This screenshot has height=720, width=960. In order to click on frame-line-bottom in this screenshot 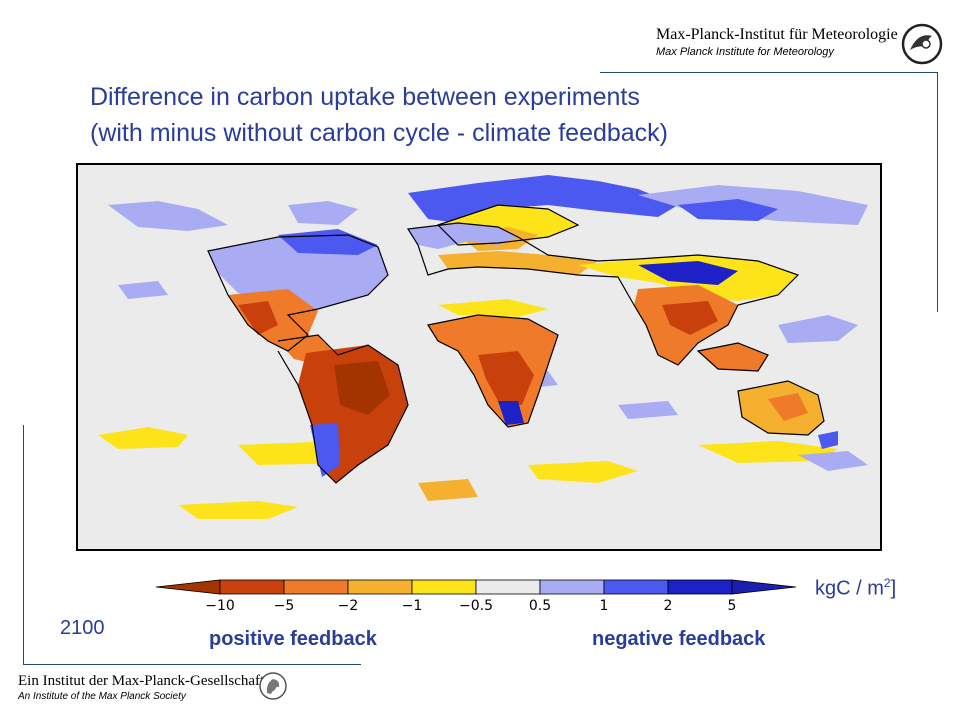, I will do `click(192, 664)`.